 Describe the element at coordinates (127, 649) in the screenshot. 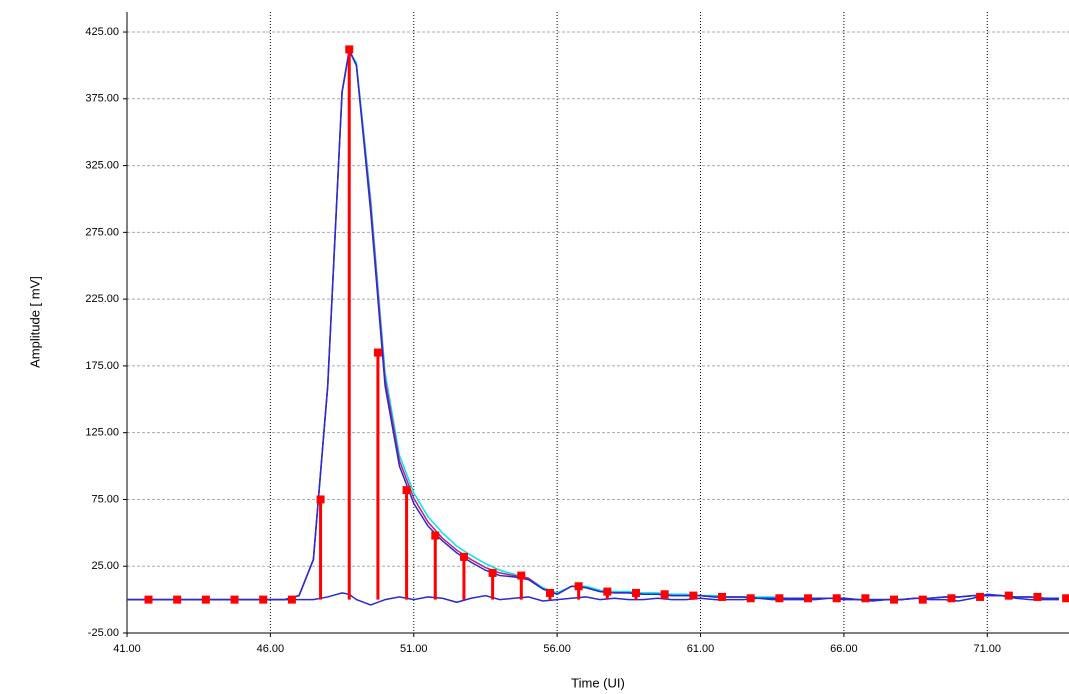

I see `x-tick-label: 41.00` at that location.